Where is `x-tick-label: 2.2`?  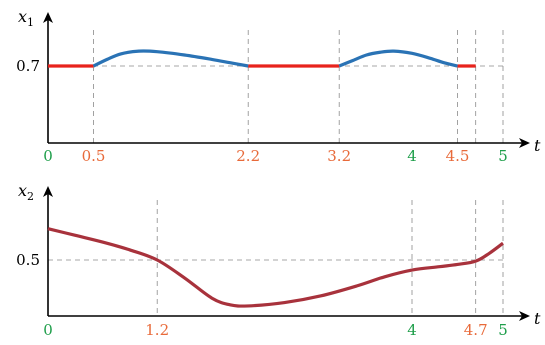 x-tick-label: 2.2 is located at coordinates (248, 156).